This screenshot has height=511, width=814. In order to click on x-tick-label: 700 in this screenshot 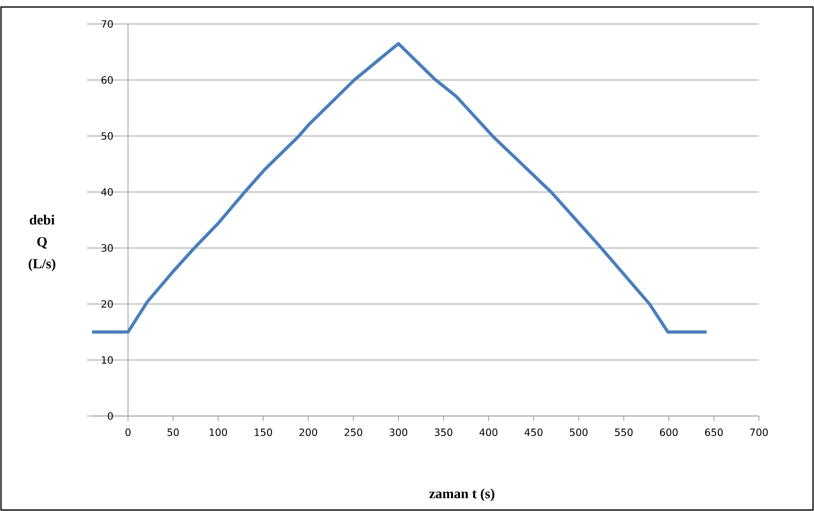, I will do `click(759, 432)`.